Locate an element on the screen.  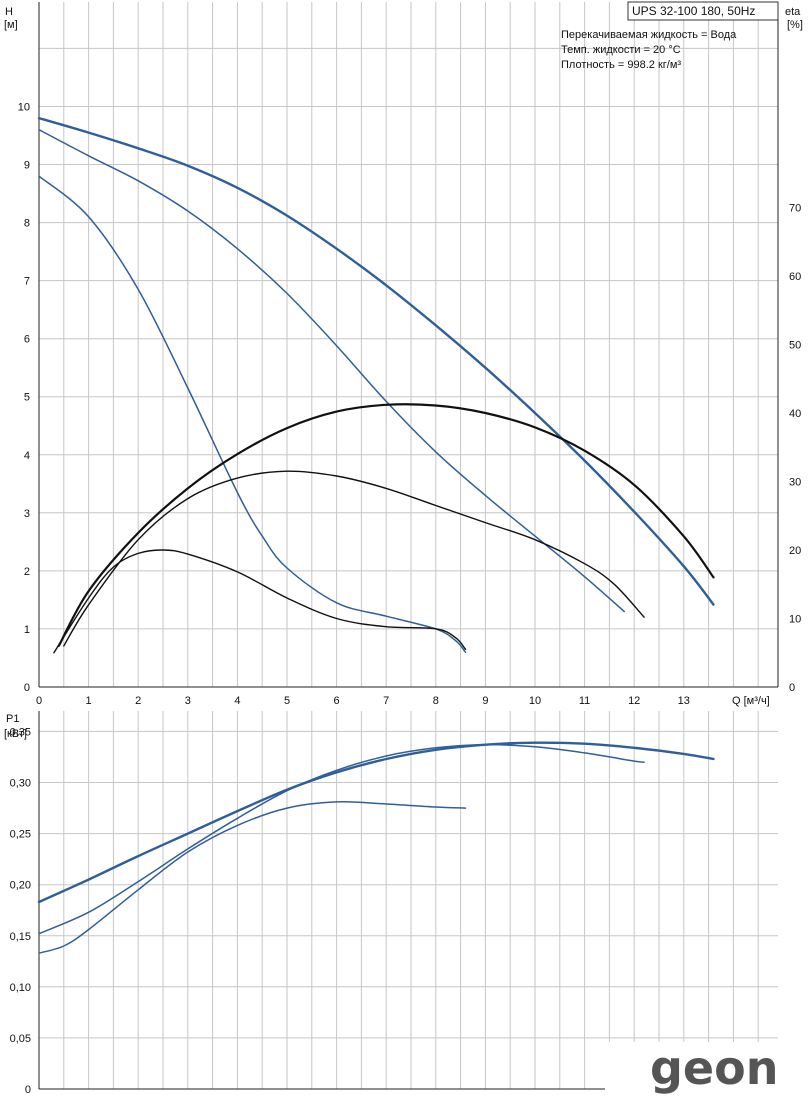
y-axis-label-h: H is located at coordinates (9, 12).